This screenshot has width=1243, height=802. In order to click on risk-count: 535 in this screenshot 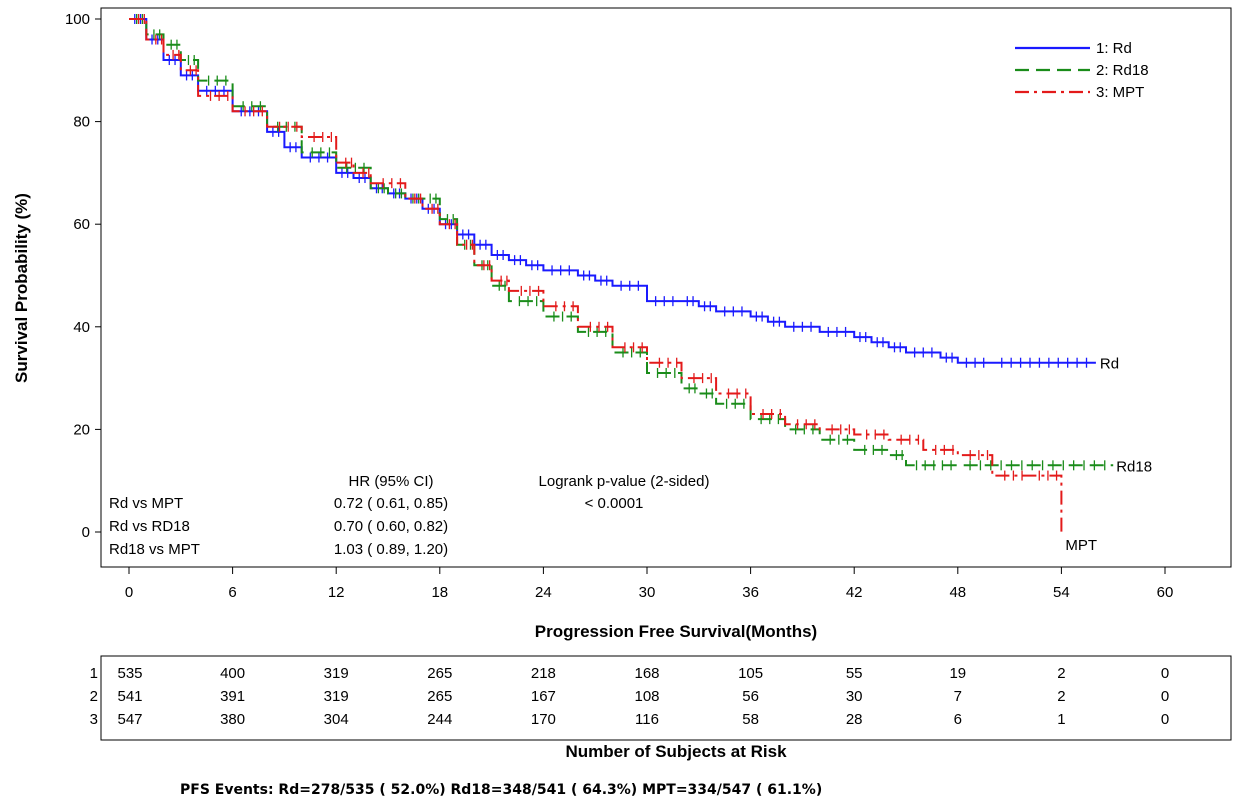, I will do `click(129, 673)`.